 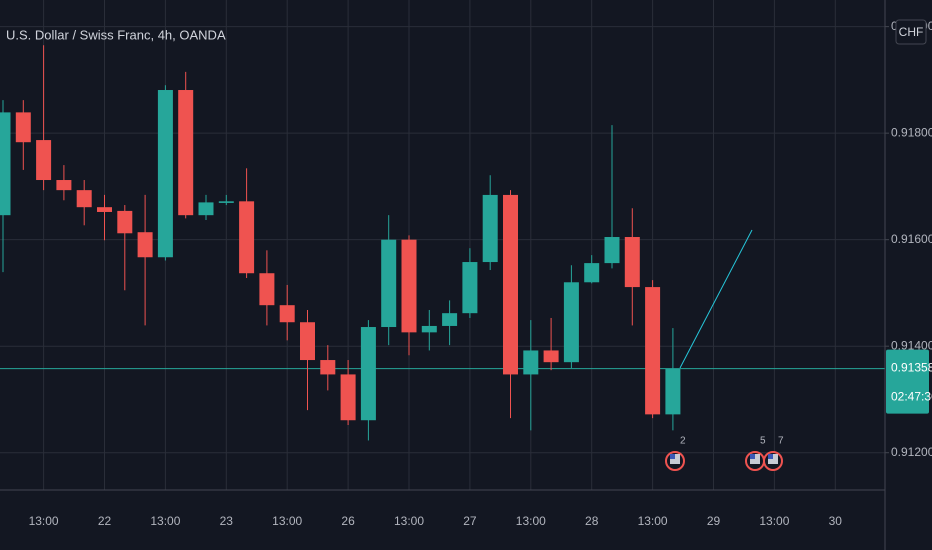 I want to click on event-count: 7, so click(x=781, y=441).